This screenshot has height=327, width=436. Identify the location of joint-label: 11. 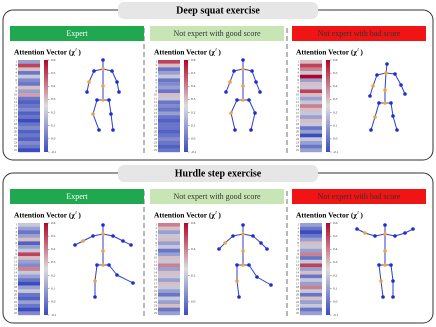
(155, 261).